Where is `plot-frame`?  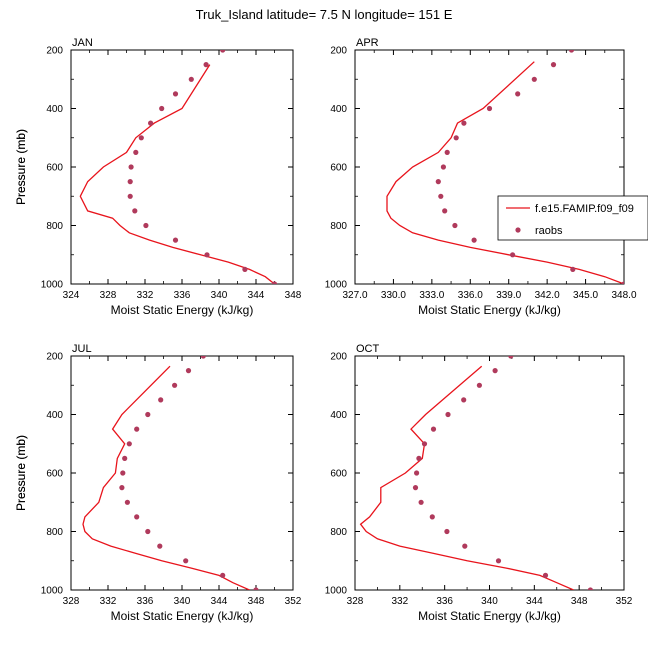
plot-frame is located at coordinates (182, 473).